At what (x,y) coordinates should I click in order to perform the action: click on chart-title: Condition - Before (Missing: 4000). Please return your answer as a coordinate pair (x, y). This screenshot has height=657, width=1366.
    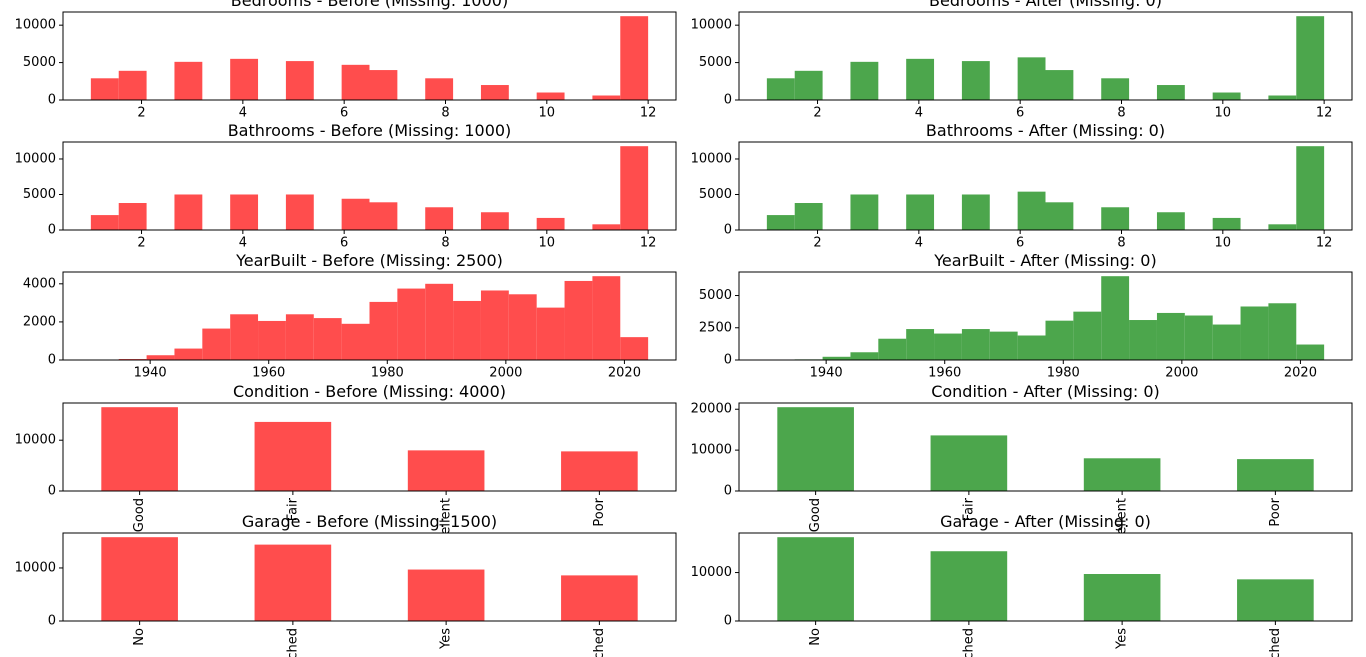
    Looking at the image, I should click on (369, 391).